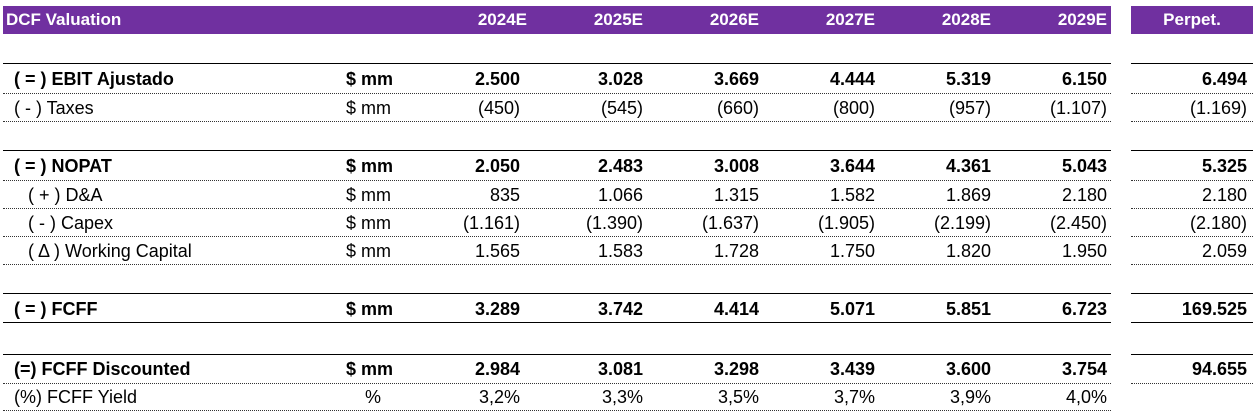 The height and width of the screenshot is (418, 1257). What do you see at coordinates (497, 79) in the screenshot?
I see `value-cell: 2.500` at bounding box center [497, 79].